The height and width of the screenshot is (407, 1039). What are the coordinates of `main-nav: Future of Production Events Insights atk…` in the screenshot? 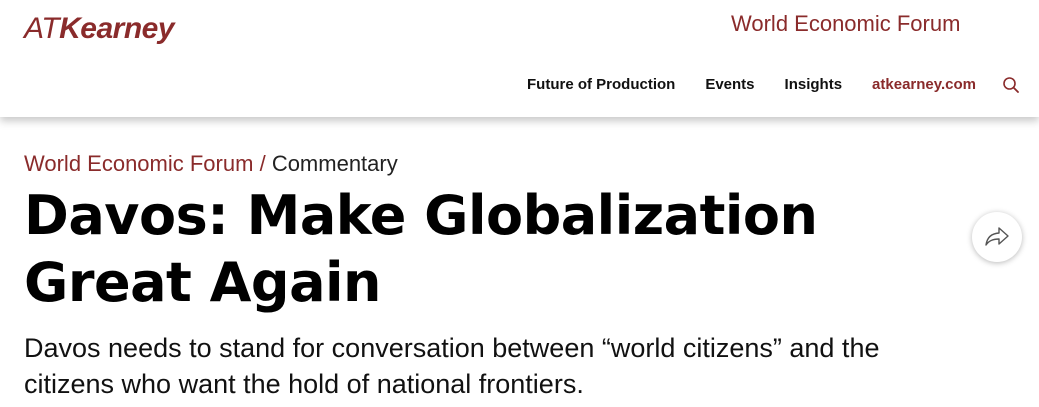 It's located at (751, 84).